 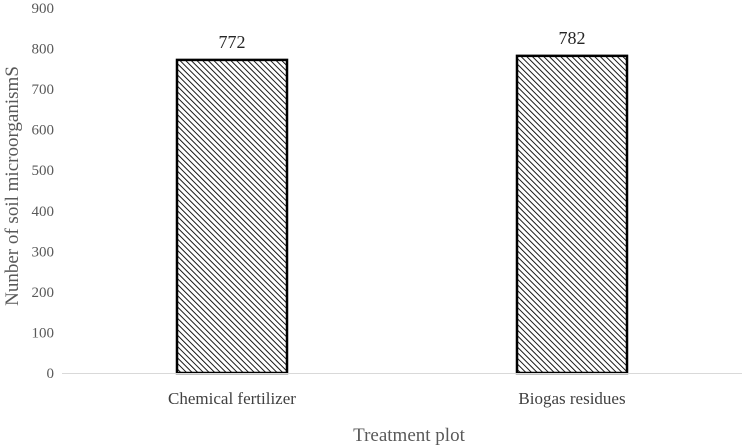 What do you see at coordinates (43, 9) in the screenshot?
I see `y-tick-label: 900` at bounding box center [43, 9].